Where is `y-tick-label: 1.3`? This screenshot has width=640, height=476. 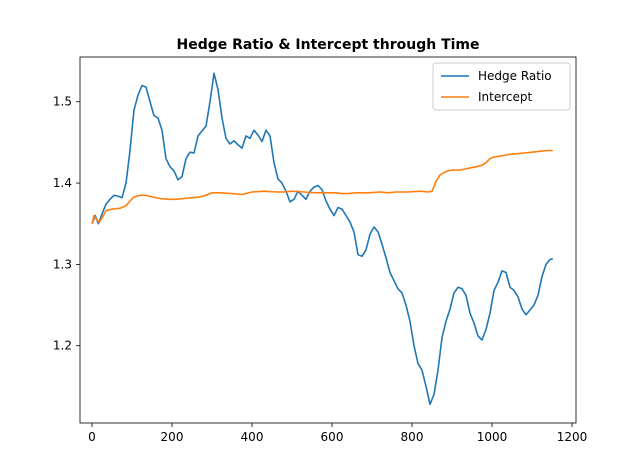 y-tick-label: 1.3 is located at coordinates (62, 264).